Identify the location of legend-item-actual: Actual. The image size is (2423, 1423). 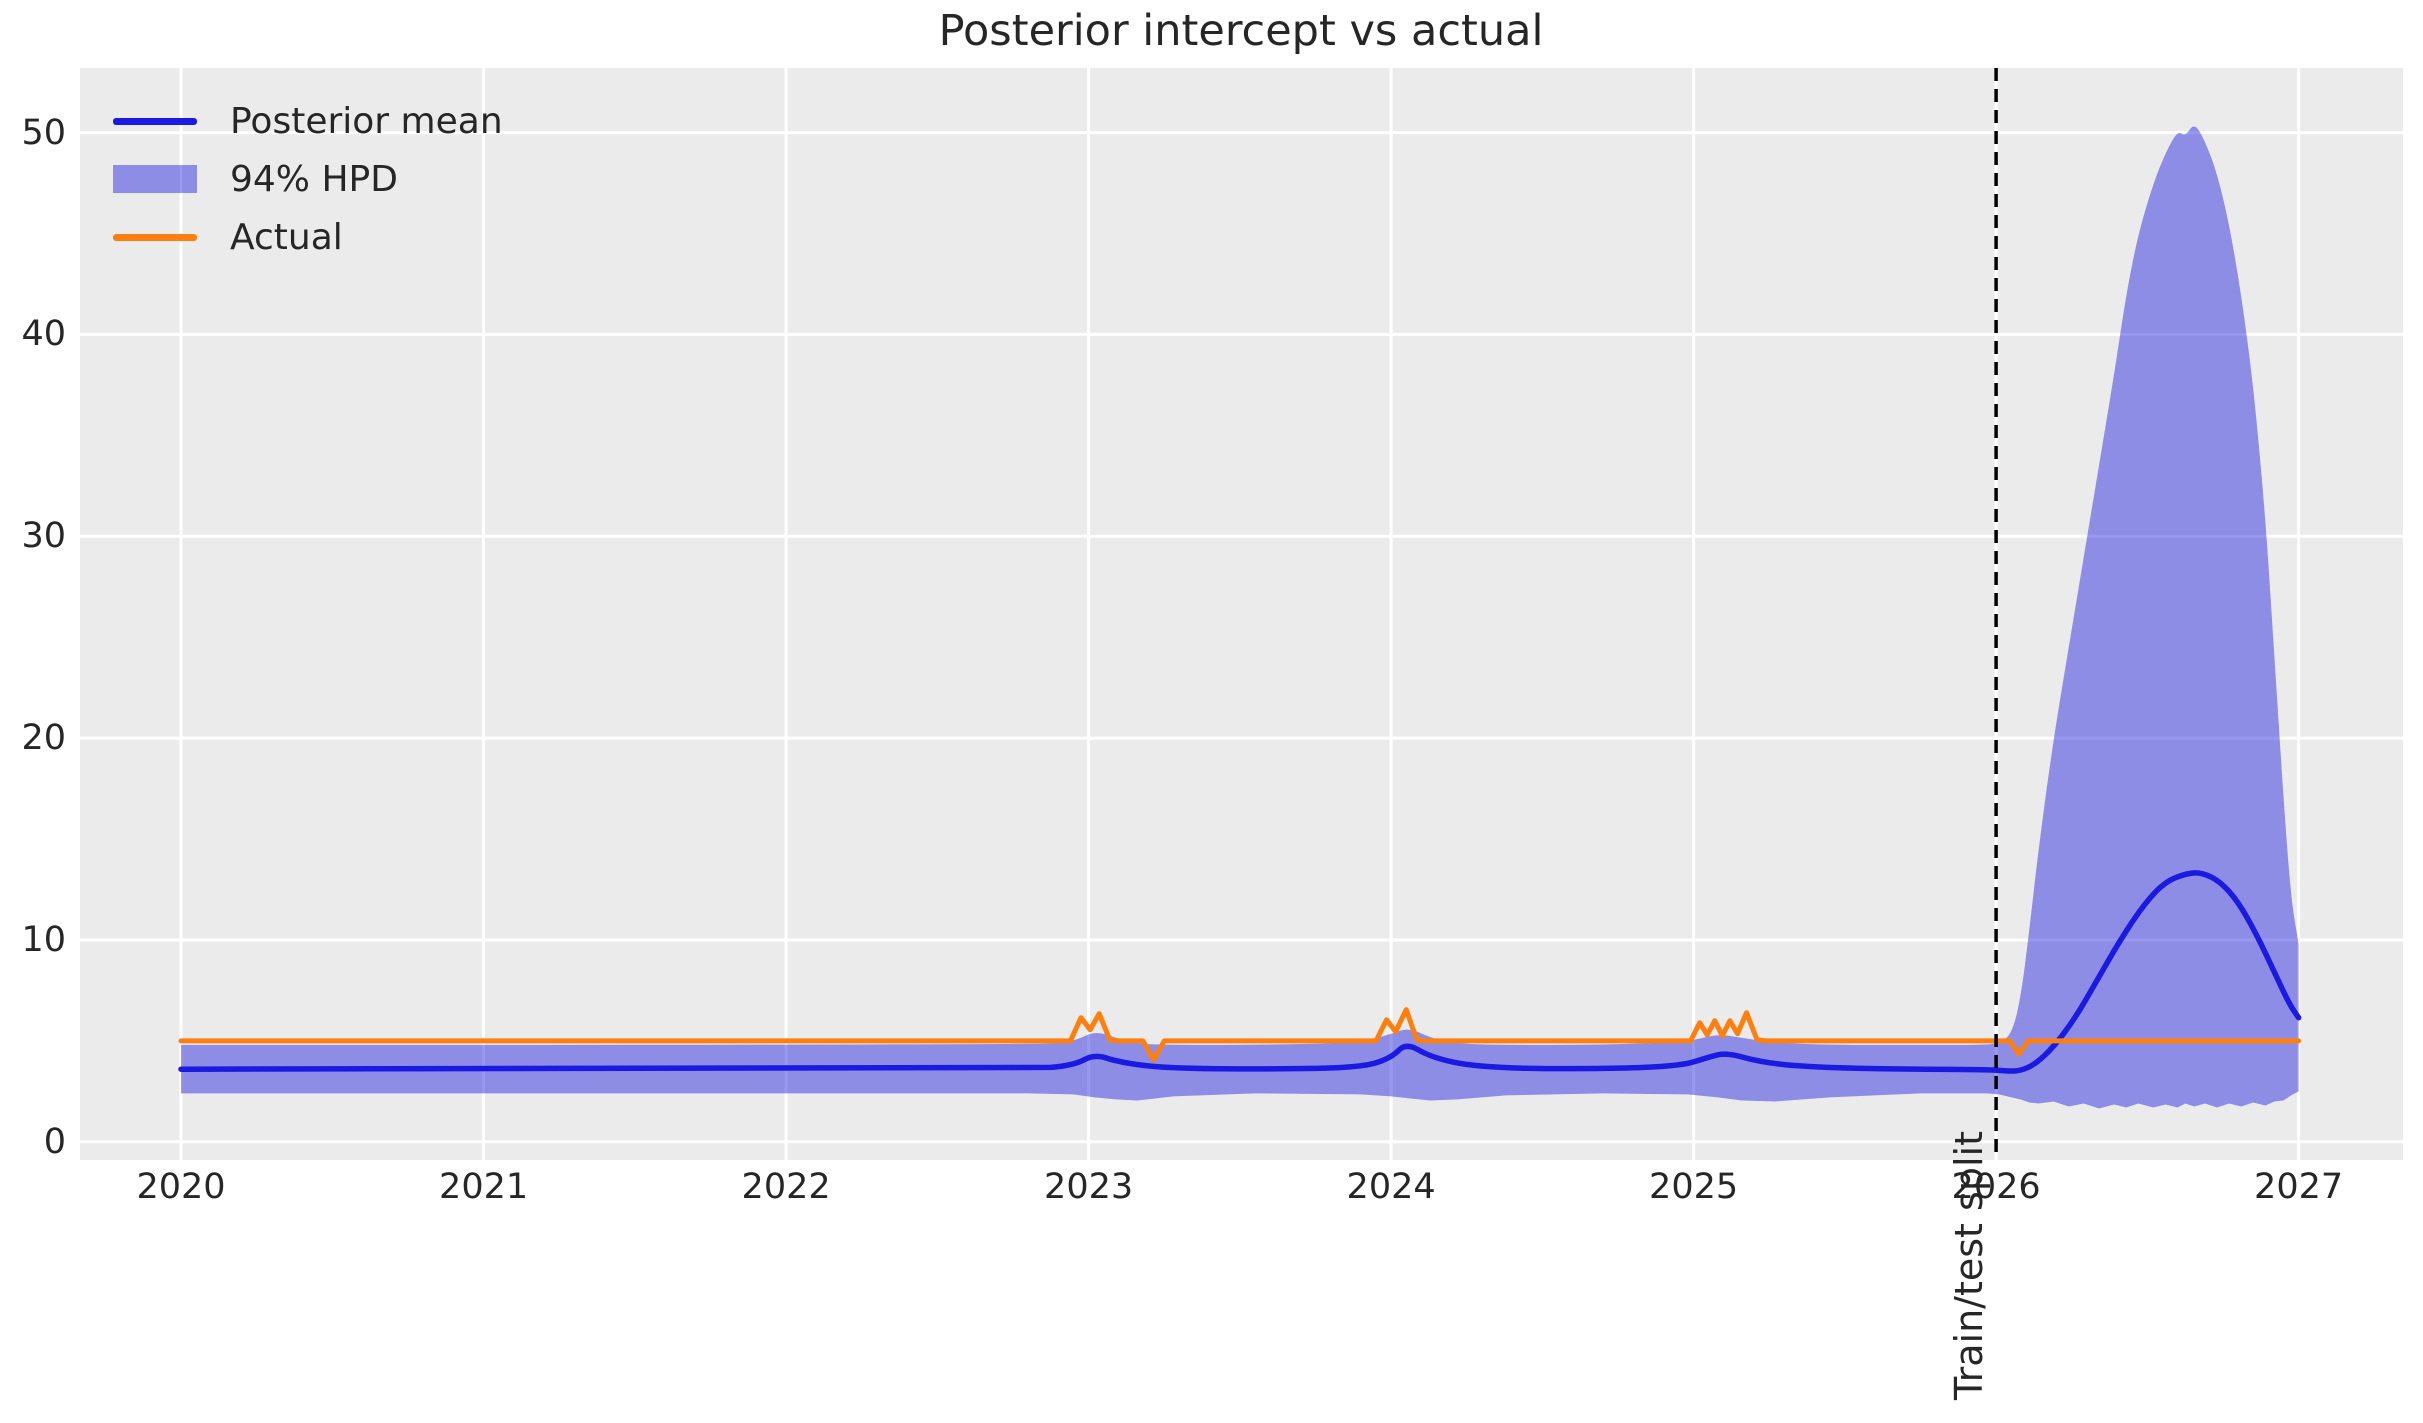
(308, 237).